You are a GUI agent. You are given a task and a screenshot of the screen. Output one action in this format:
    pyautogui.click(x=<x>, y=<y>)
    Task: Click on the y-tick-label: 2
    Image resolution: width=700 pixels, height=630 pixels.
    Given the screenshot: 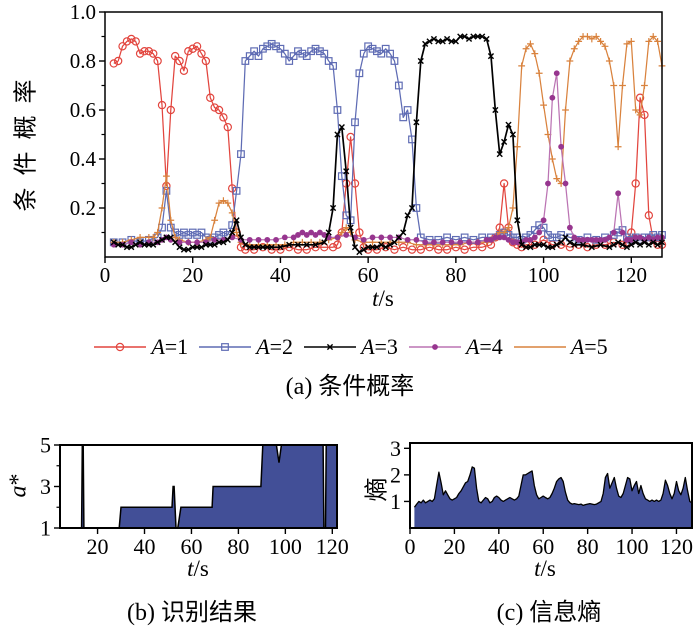 What is the action you would take?
    pyautogui.click(x=395, y=474)
    